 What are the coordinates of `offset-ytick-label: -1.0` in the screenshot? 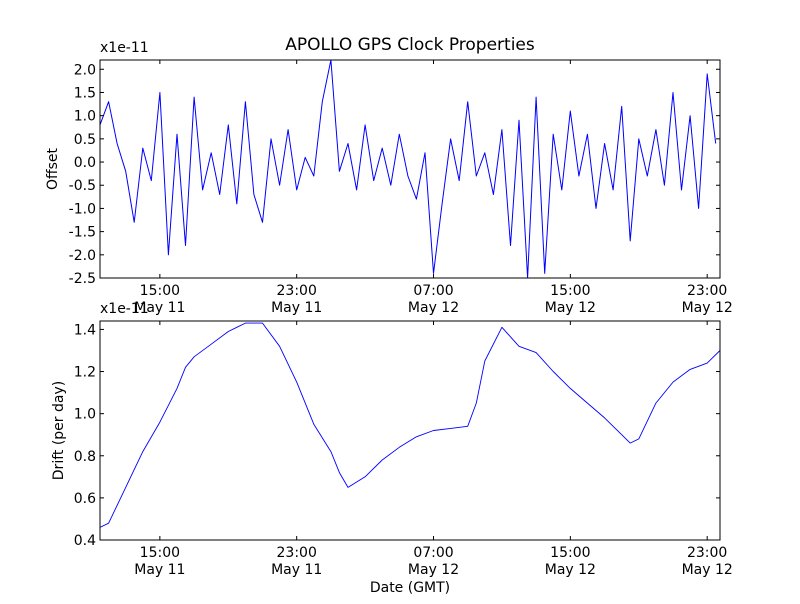 It's located at (82, 209).